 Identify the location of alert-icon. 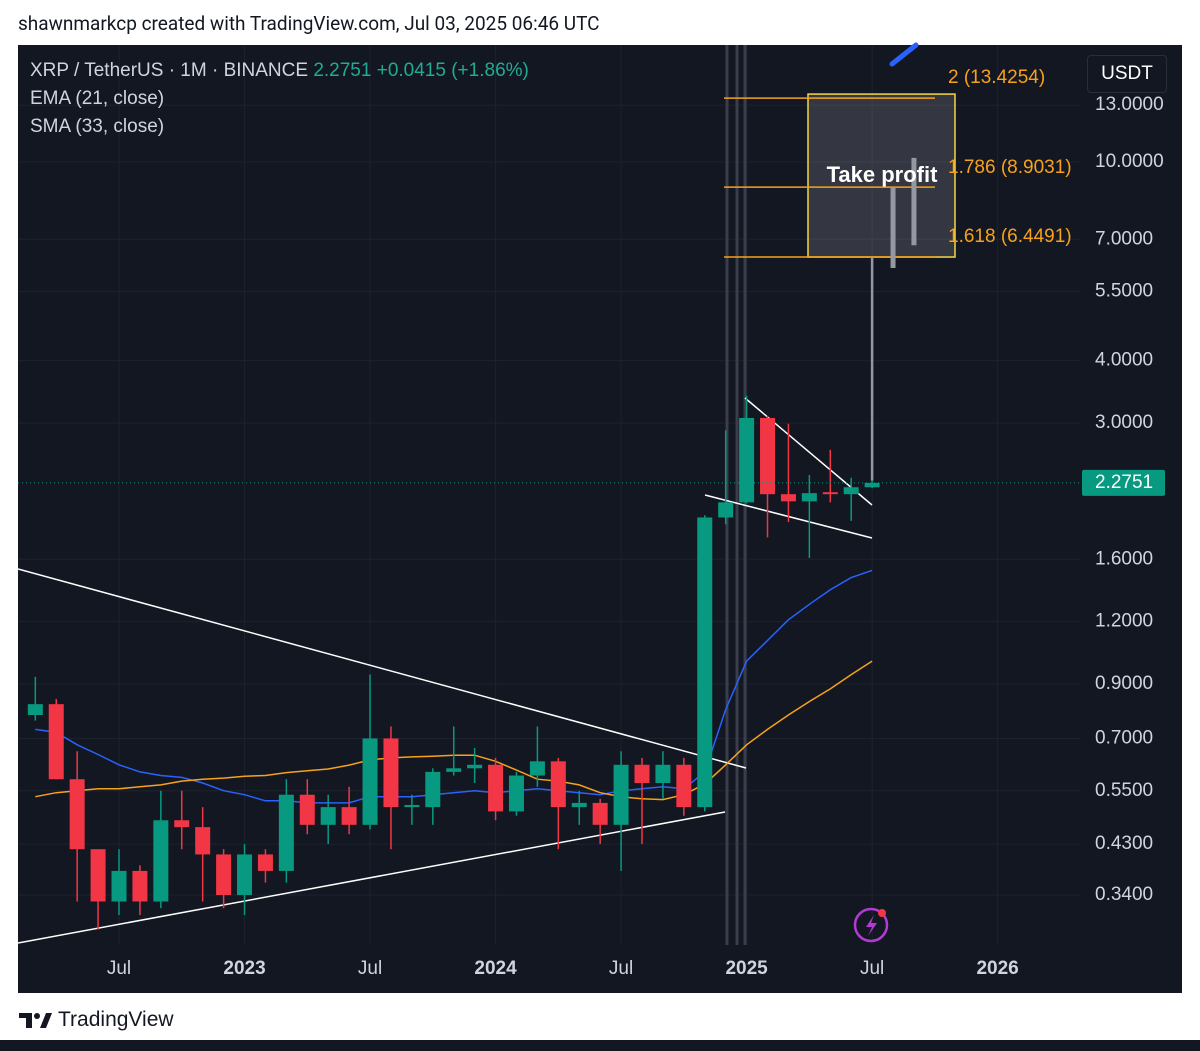
(871, 925).